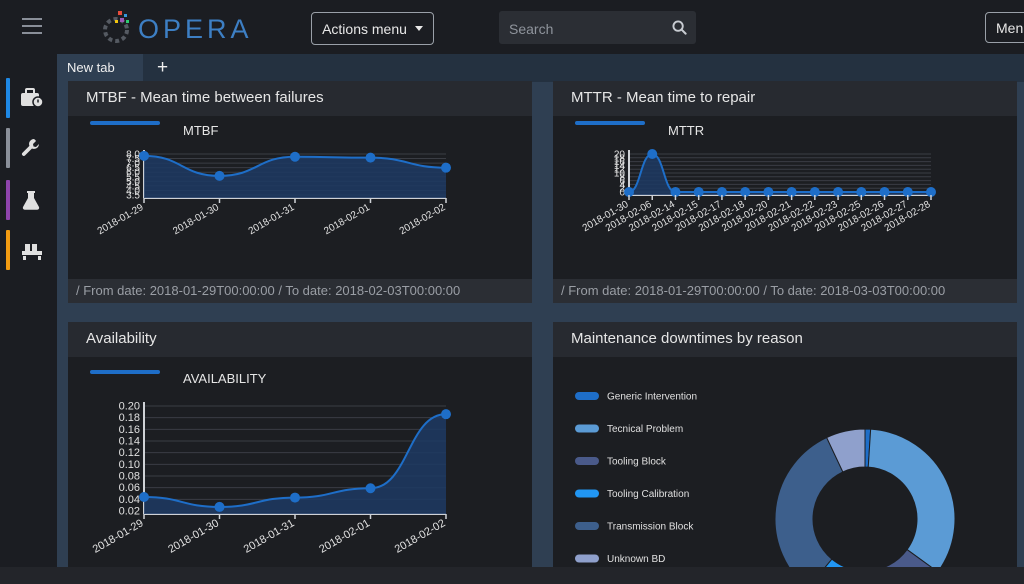  What do you see at coordinates (636, 559) in the screenshot?
I see `legend-label: Unknown BD` at bounding box center [636, 559].